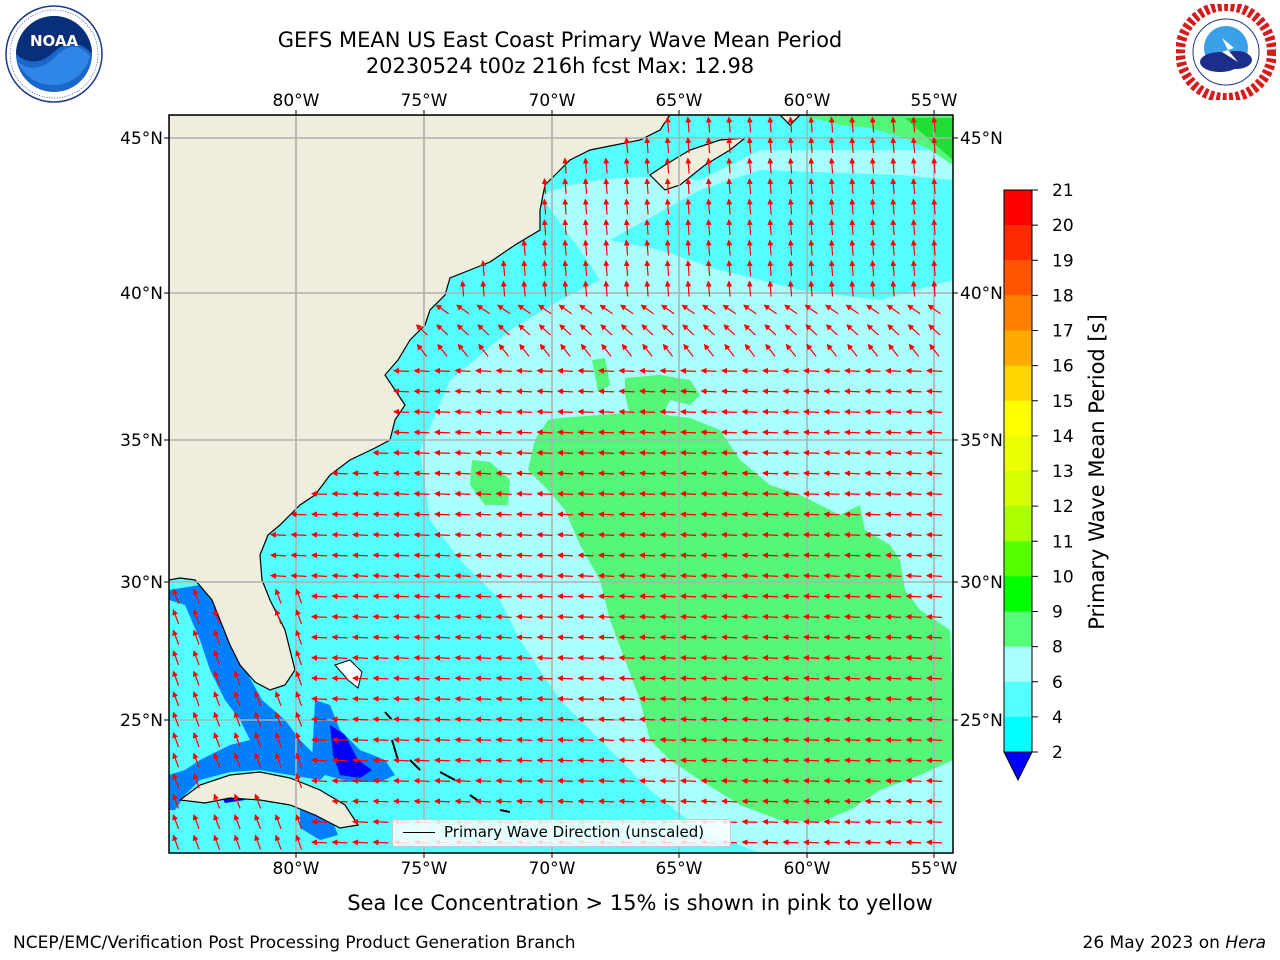 The width and height of the screenshot is (1280, 960). I want to click on colorbar-tick-label: 16, so click(1063, 367).